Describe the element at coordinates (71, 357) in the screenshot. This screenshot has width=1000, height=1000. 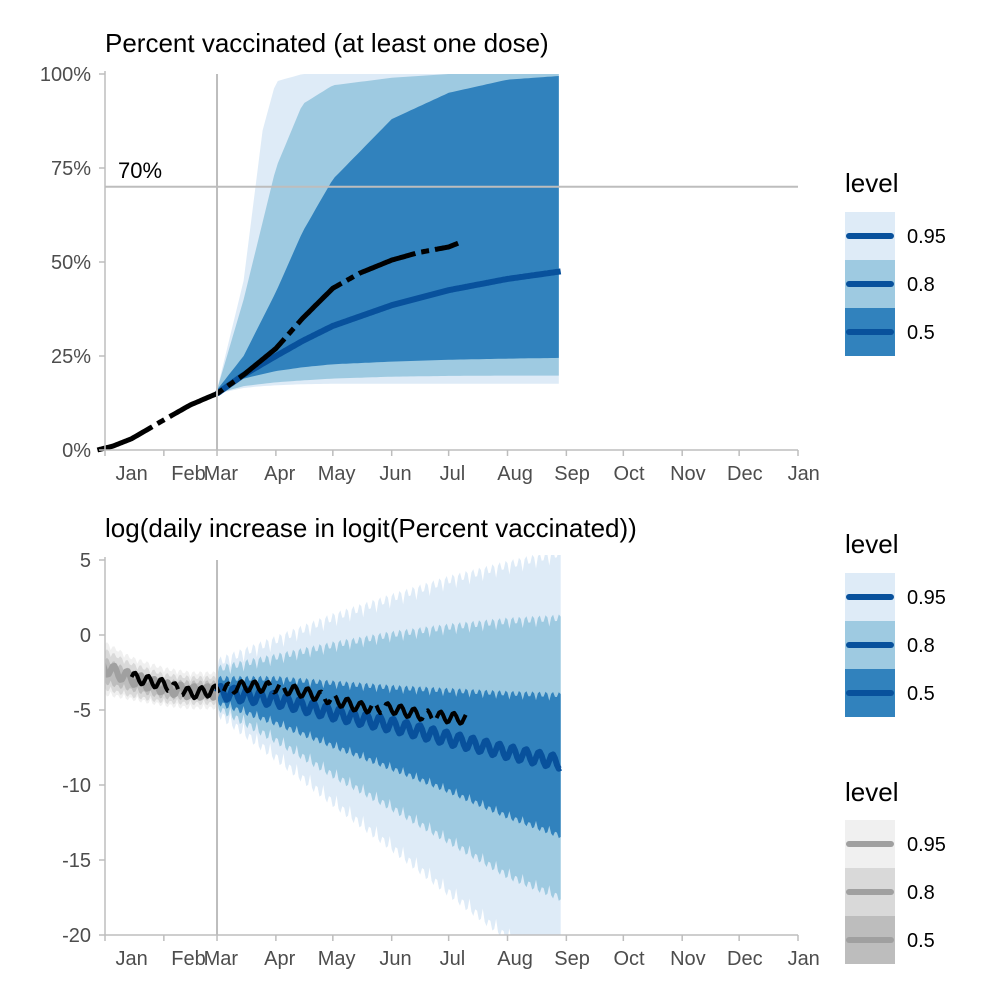
I see `y-tick-label: 25%` at that location.